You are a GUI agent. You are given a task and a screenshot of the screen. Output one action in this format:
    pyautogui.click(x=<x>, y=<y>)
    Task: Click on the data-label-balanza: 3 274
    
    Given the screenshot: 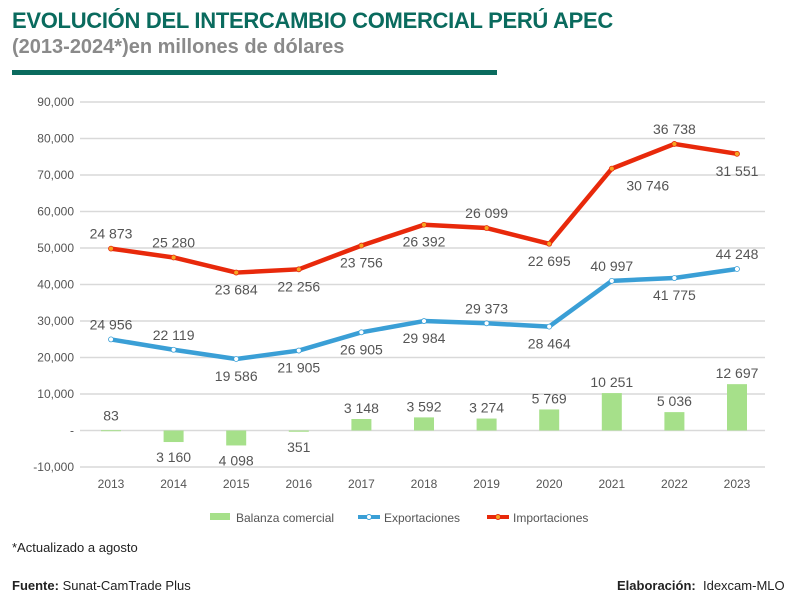 What is the action you would take?
    pyautogui.click(x=486, y=408)
    